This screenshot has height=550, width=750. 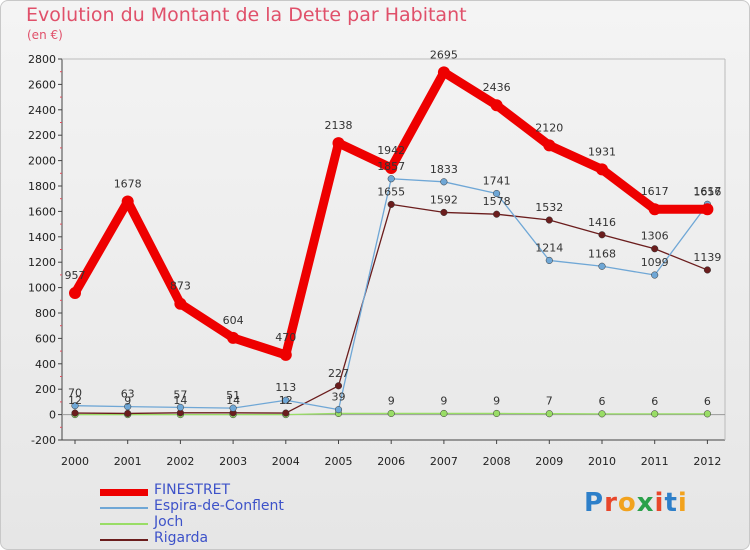 I want to click on y-tick-label: 2800, so click(x=42, y=59).